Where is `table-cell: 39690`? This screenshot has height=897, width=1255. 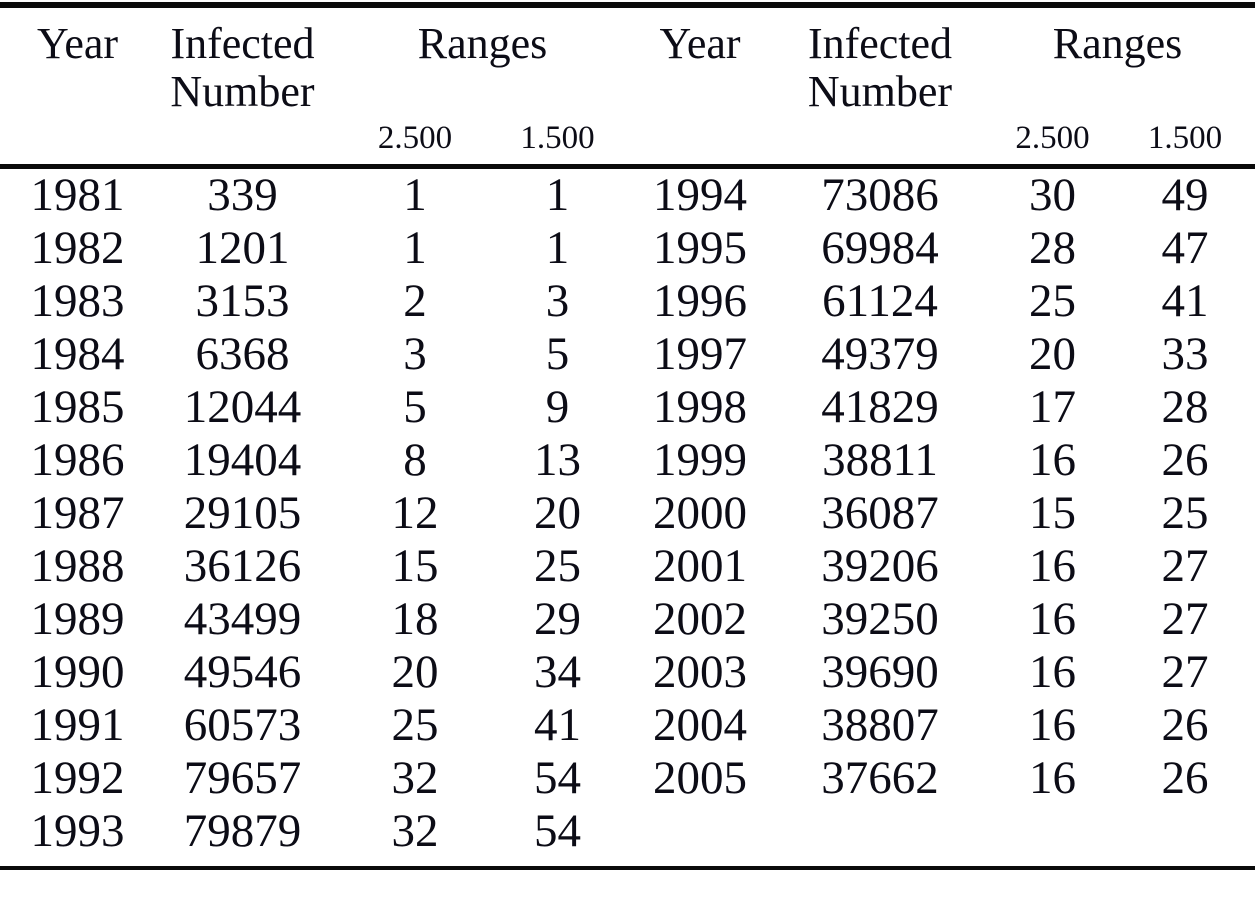 table-cell: 39690 is located at coordinates (880, 672).